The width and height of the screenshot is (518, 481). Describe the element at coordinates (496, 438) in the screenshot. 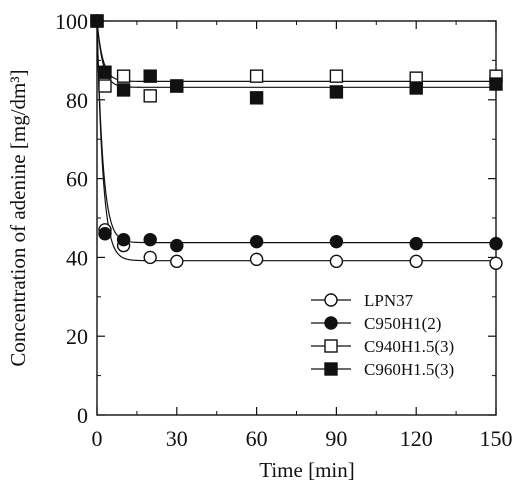

I see `x-tick-label: 150` at that location.